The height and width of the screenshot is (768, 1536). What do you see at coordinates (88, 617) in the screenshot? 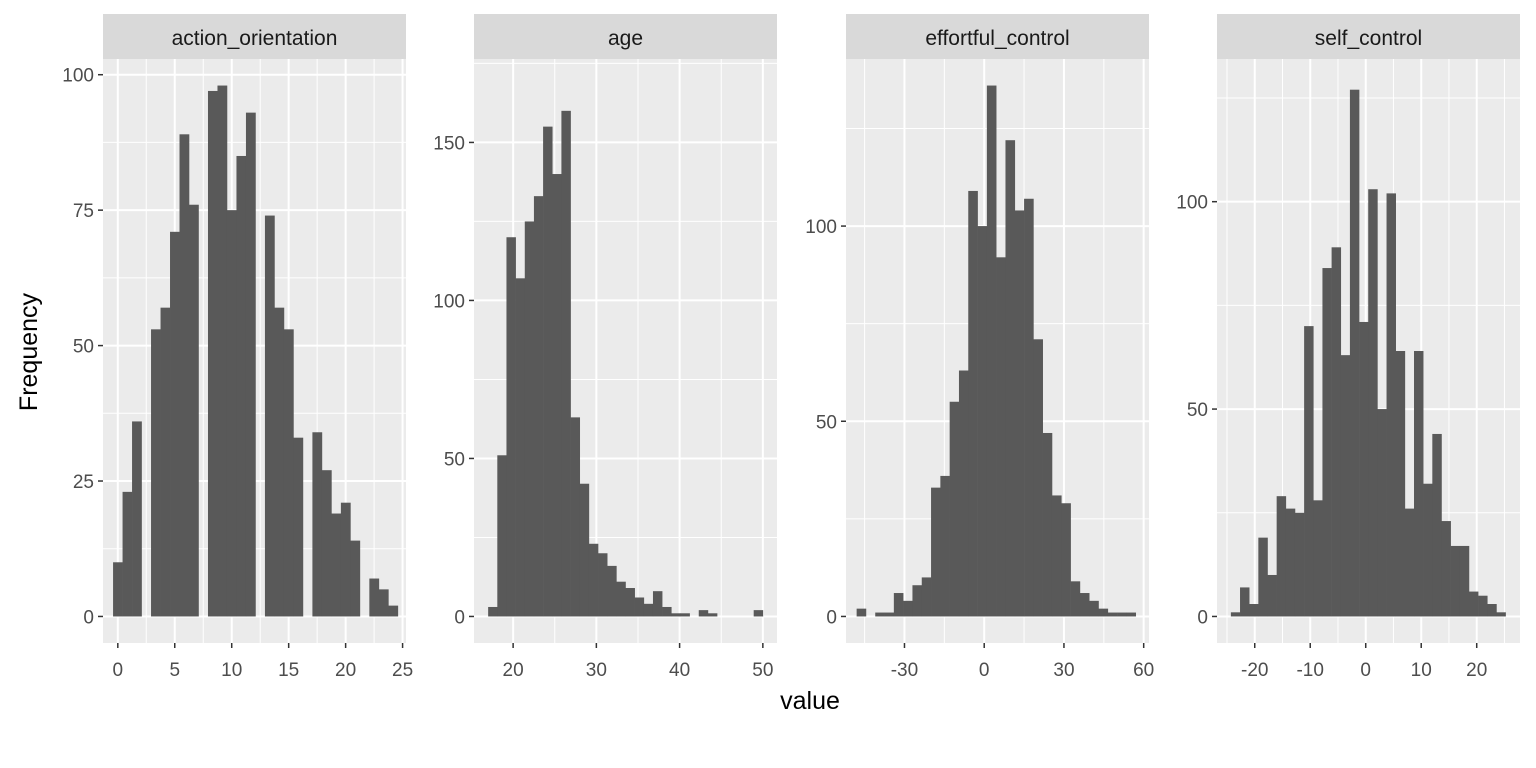
I see `y-tick-label: 0` at bounding box center [88, 617].